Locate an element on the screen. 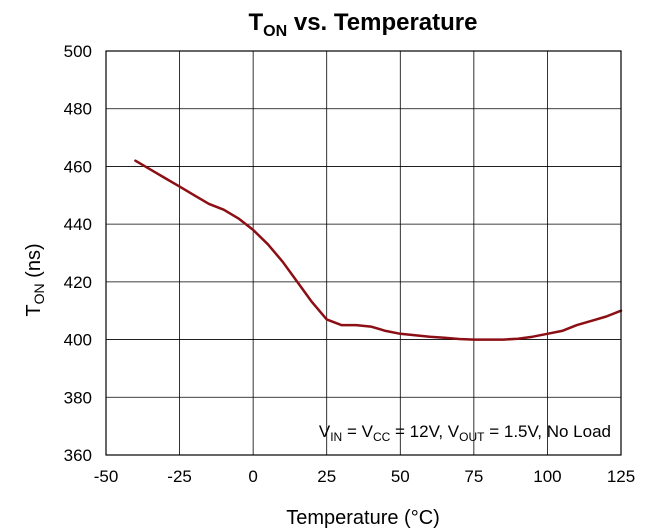 The height and width of the screenshot is (529, 657). annotation-subscript: OUT is located at coordinates (472, 437).